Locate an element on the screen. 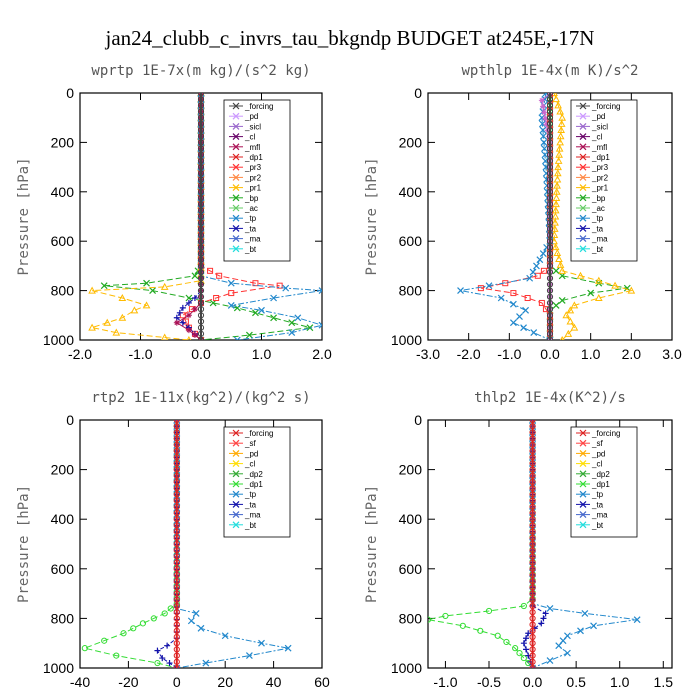  series-line-tp is located at coordinates (505, 216).